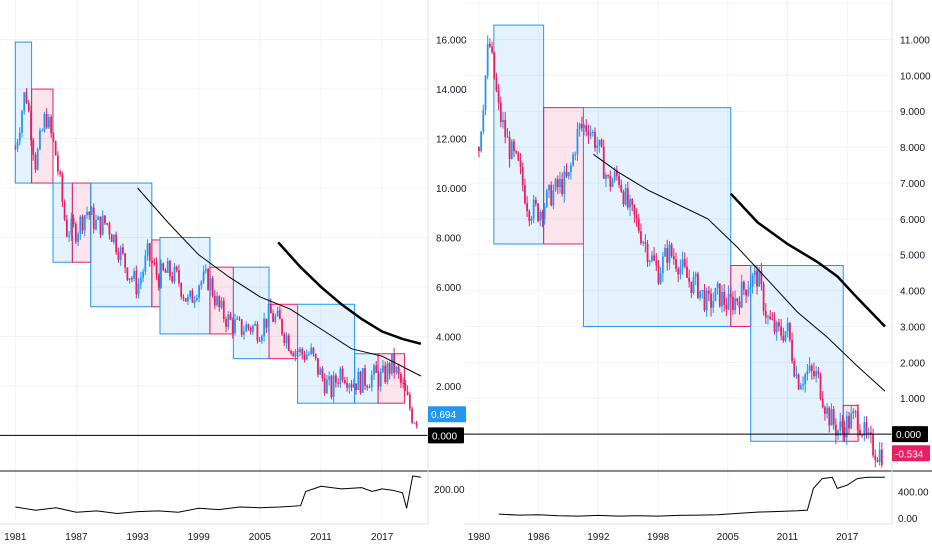 This screenshot has width=932, height=550. I want to click on moving-average-thin, so click(279, 282).